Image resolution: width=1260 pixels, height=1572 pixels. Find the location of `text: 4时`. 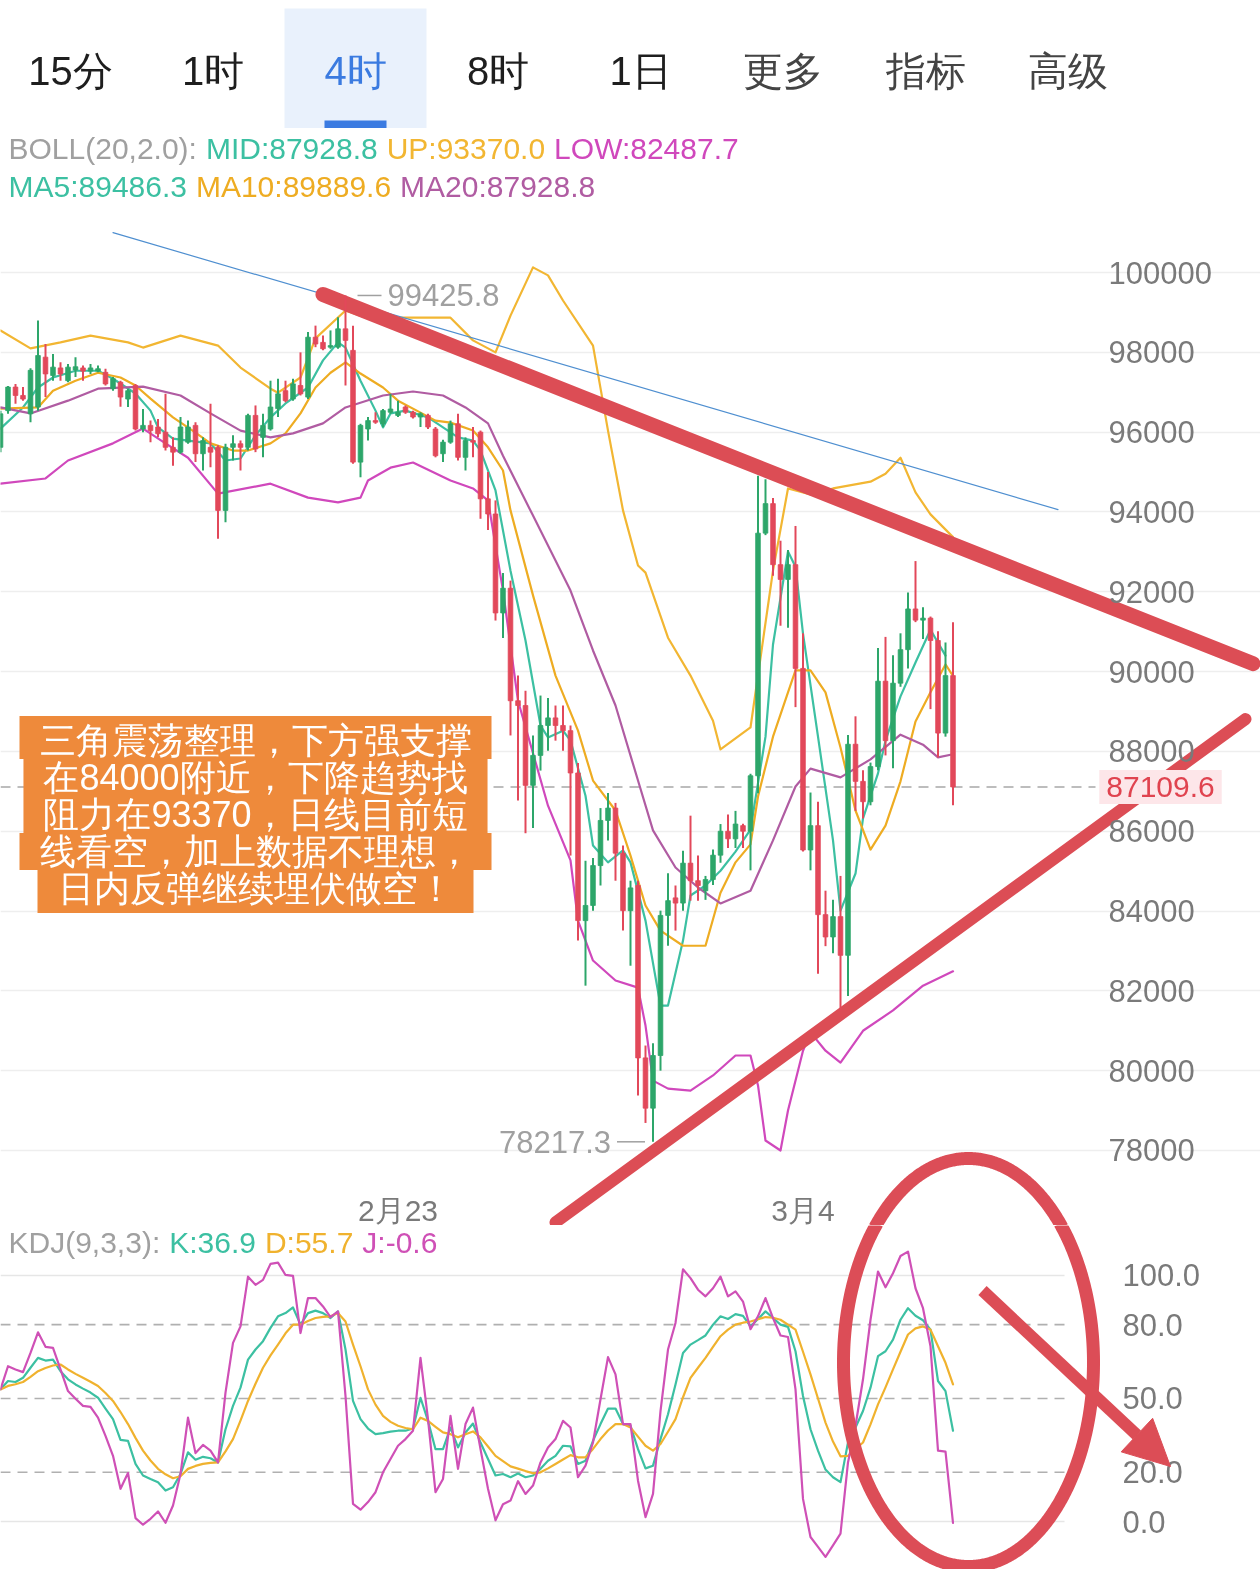

text: 4时 is located at coordinates (355, 70).